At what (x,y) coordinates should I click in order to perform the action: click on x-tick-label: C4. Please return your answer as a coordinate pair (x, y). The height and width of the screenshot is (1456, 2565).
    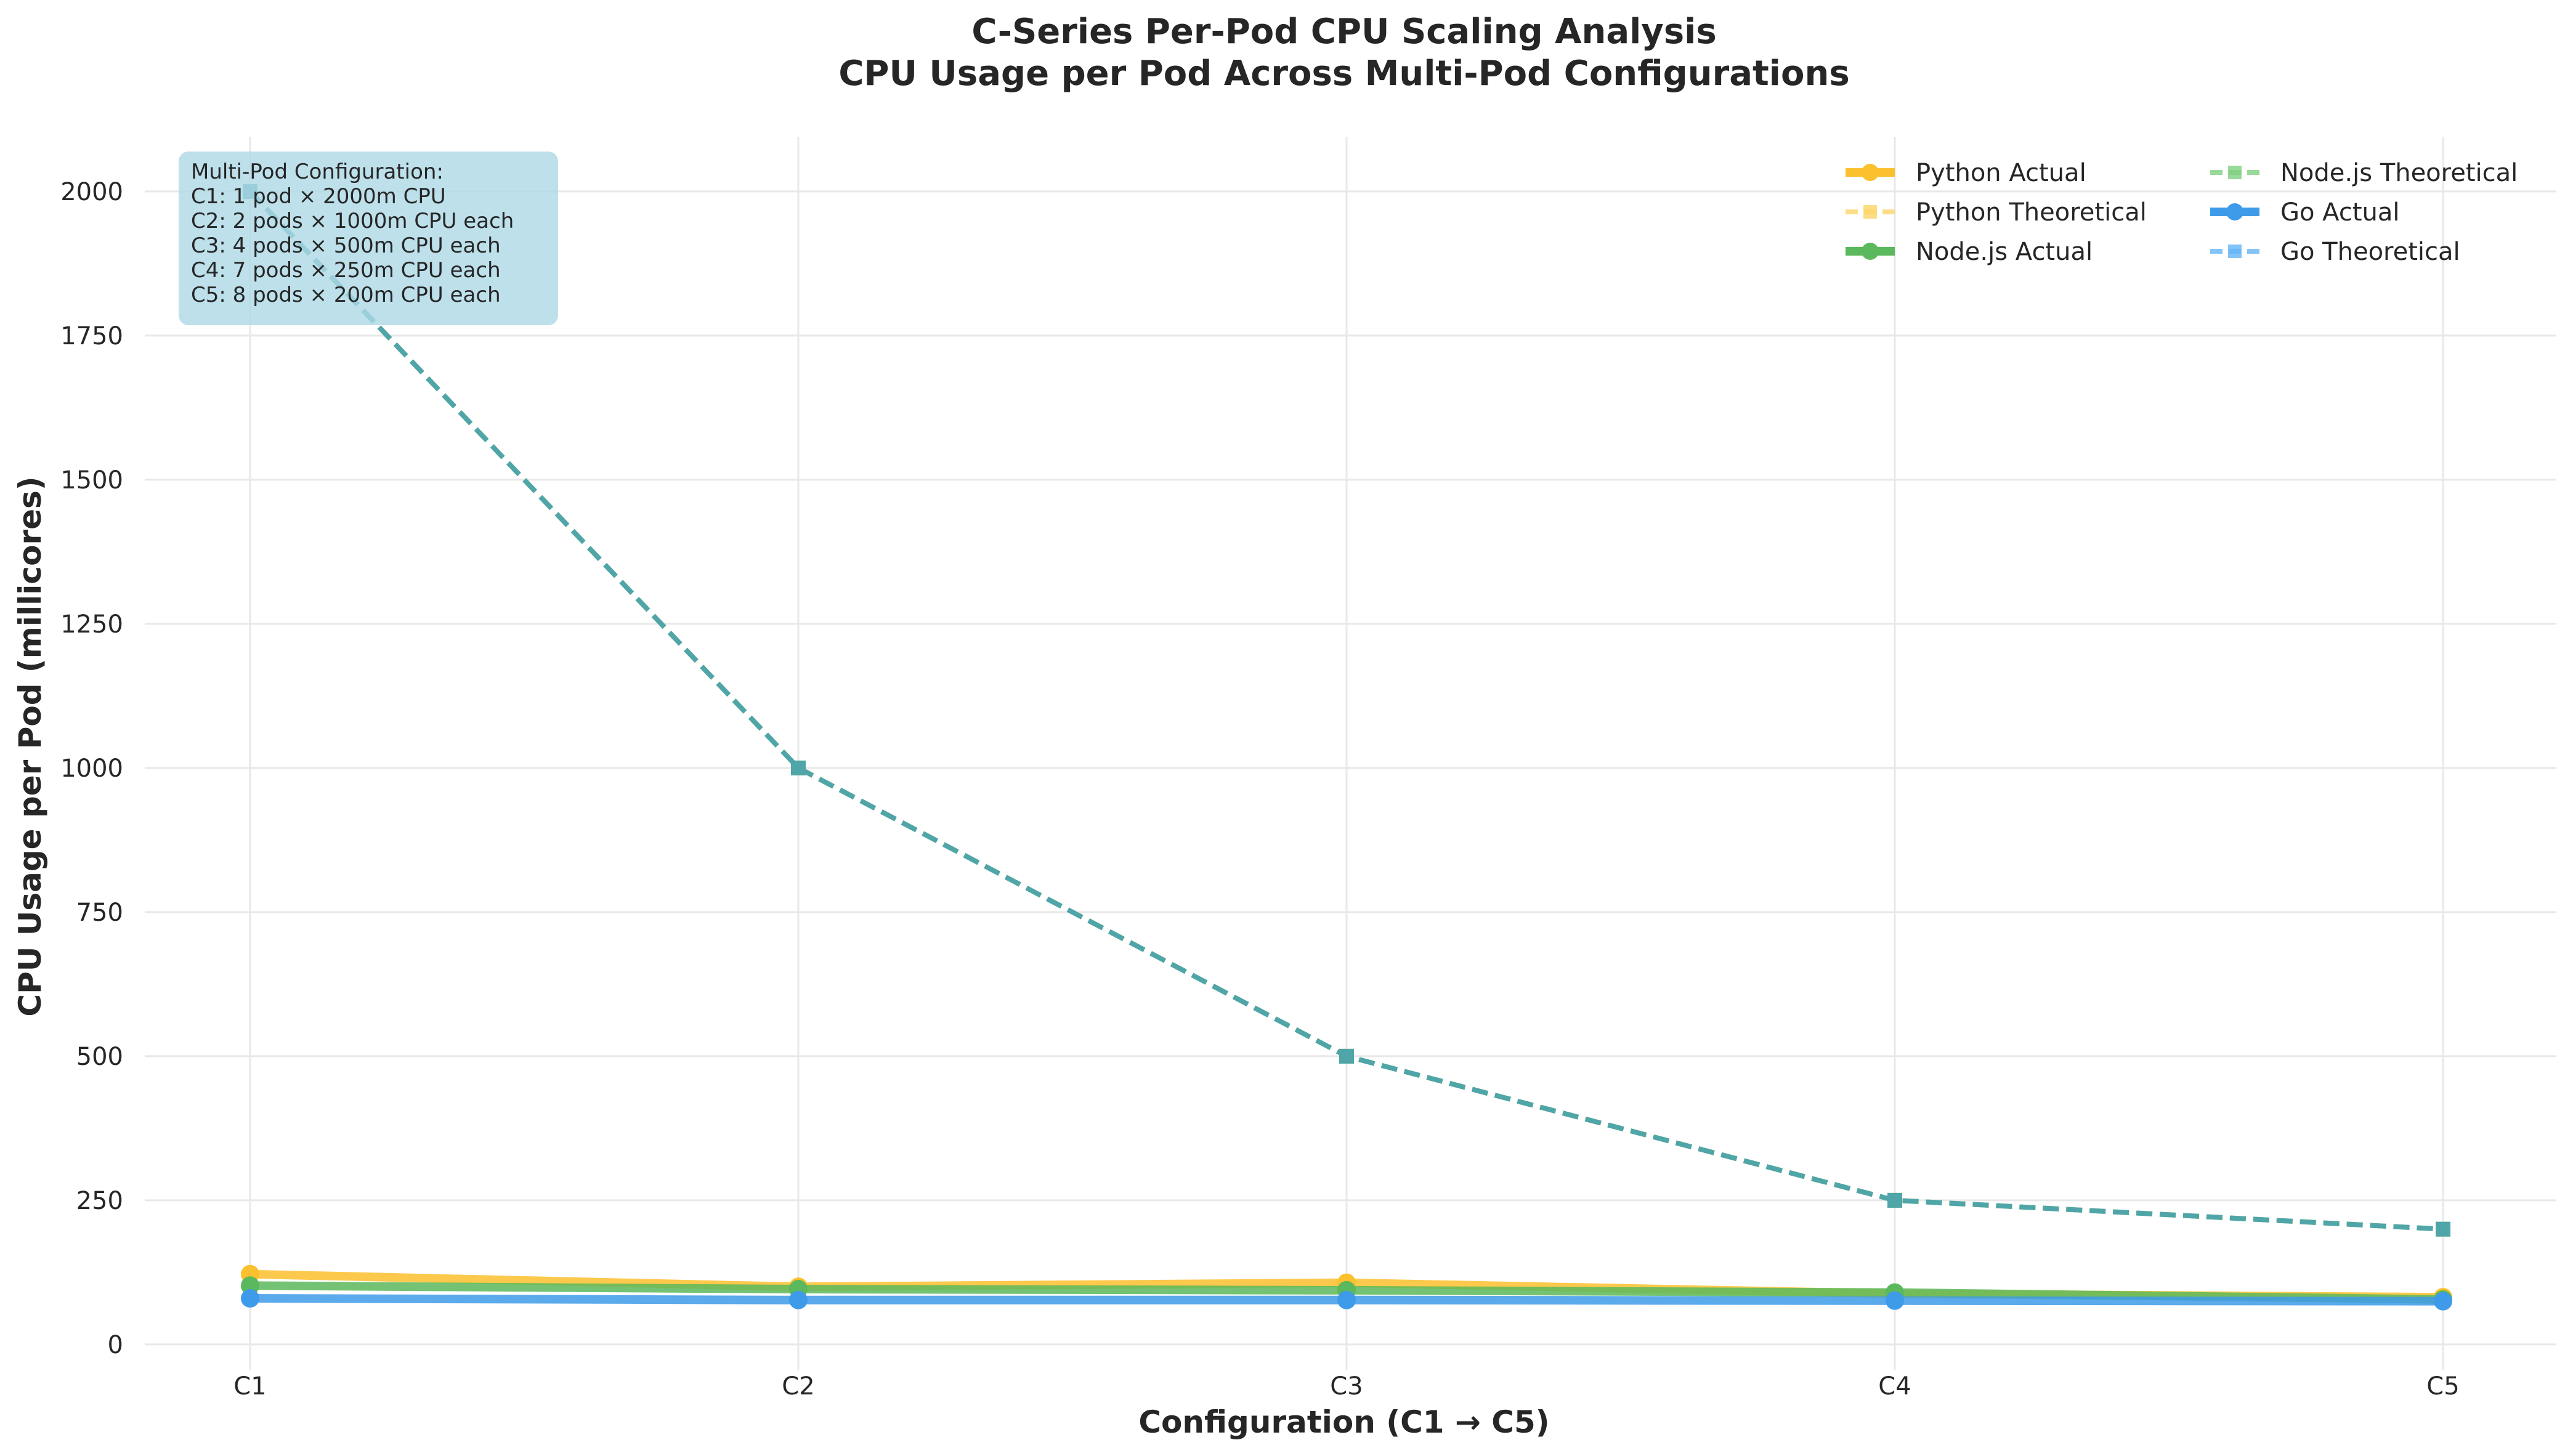
    Looking at the image, I should click on (1894, 1386).